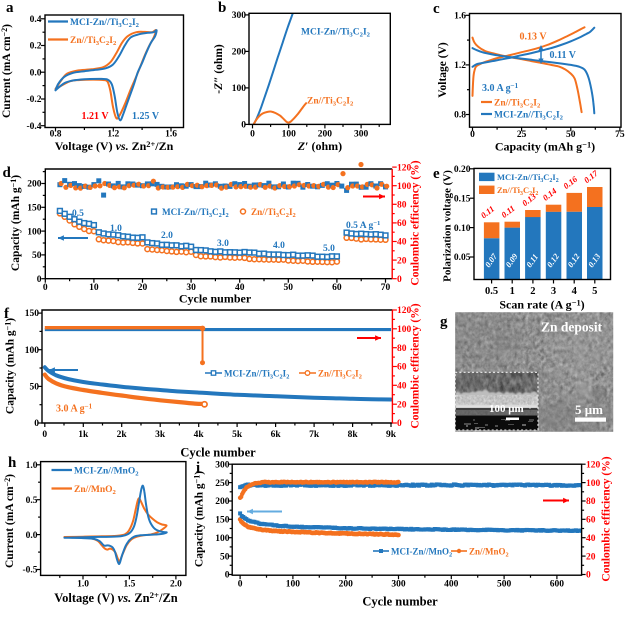  I want to click on svg-text: 0.11 V, so click(563, 55).